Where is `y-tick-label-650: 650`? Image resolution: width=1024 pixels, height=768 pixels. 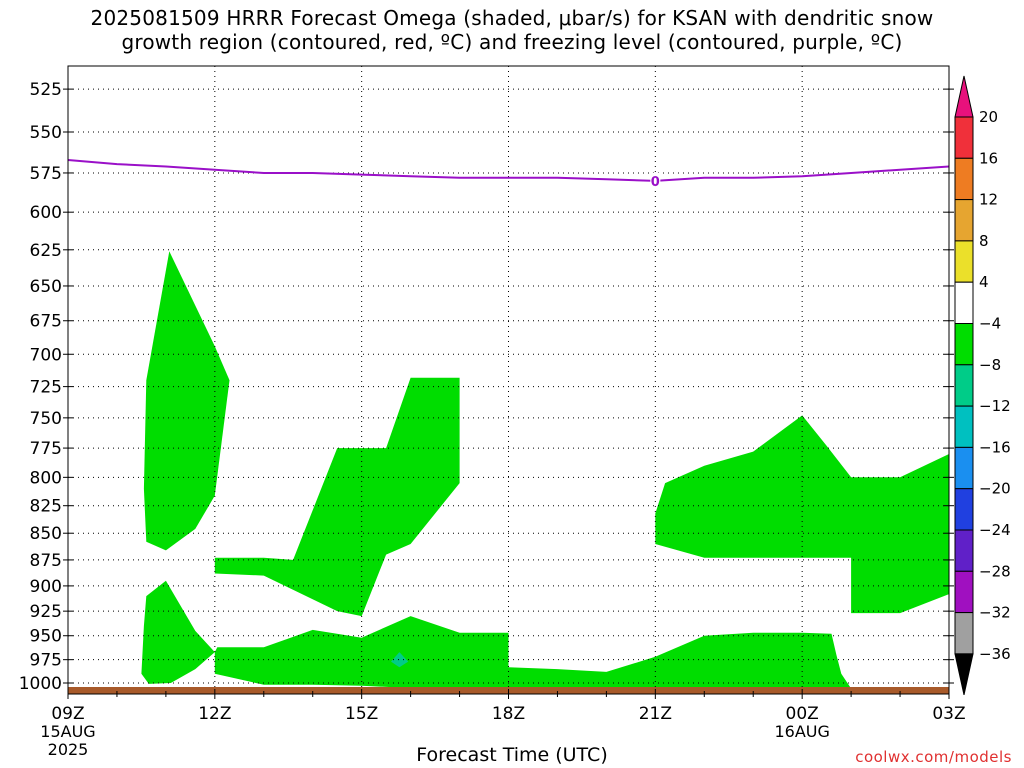 y-tick-label-650: 650 is located at coordinates (46, 287).